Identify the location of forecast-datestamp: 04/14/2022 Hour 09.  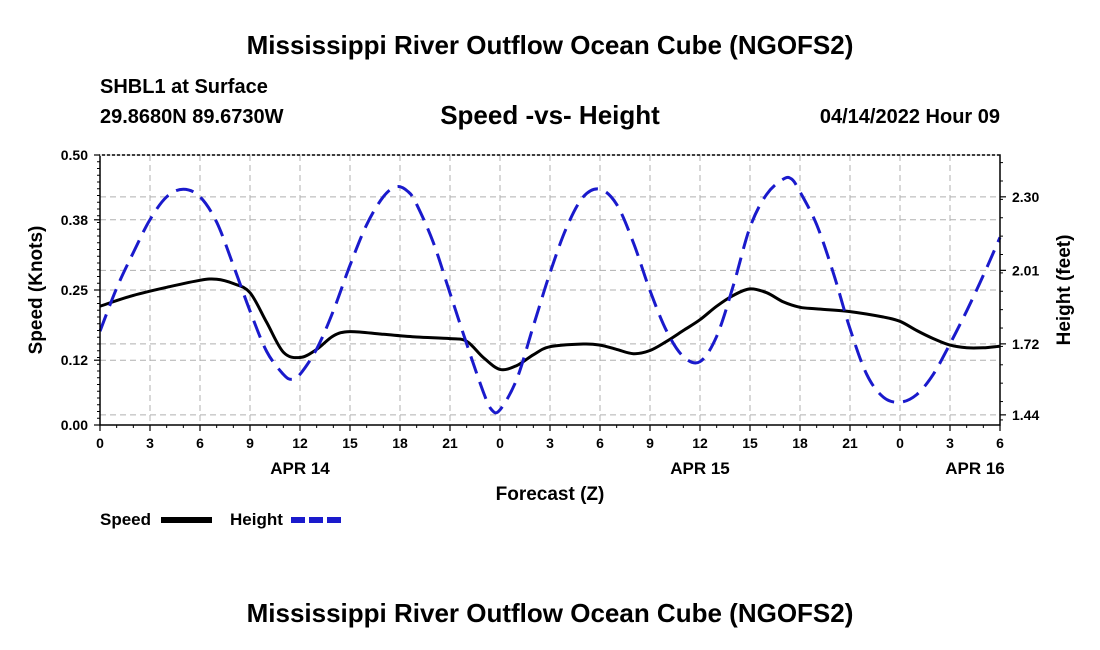
(909, 117).